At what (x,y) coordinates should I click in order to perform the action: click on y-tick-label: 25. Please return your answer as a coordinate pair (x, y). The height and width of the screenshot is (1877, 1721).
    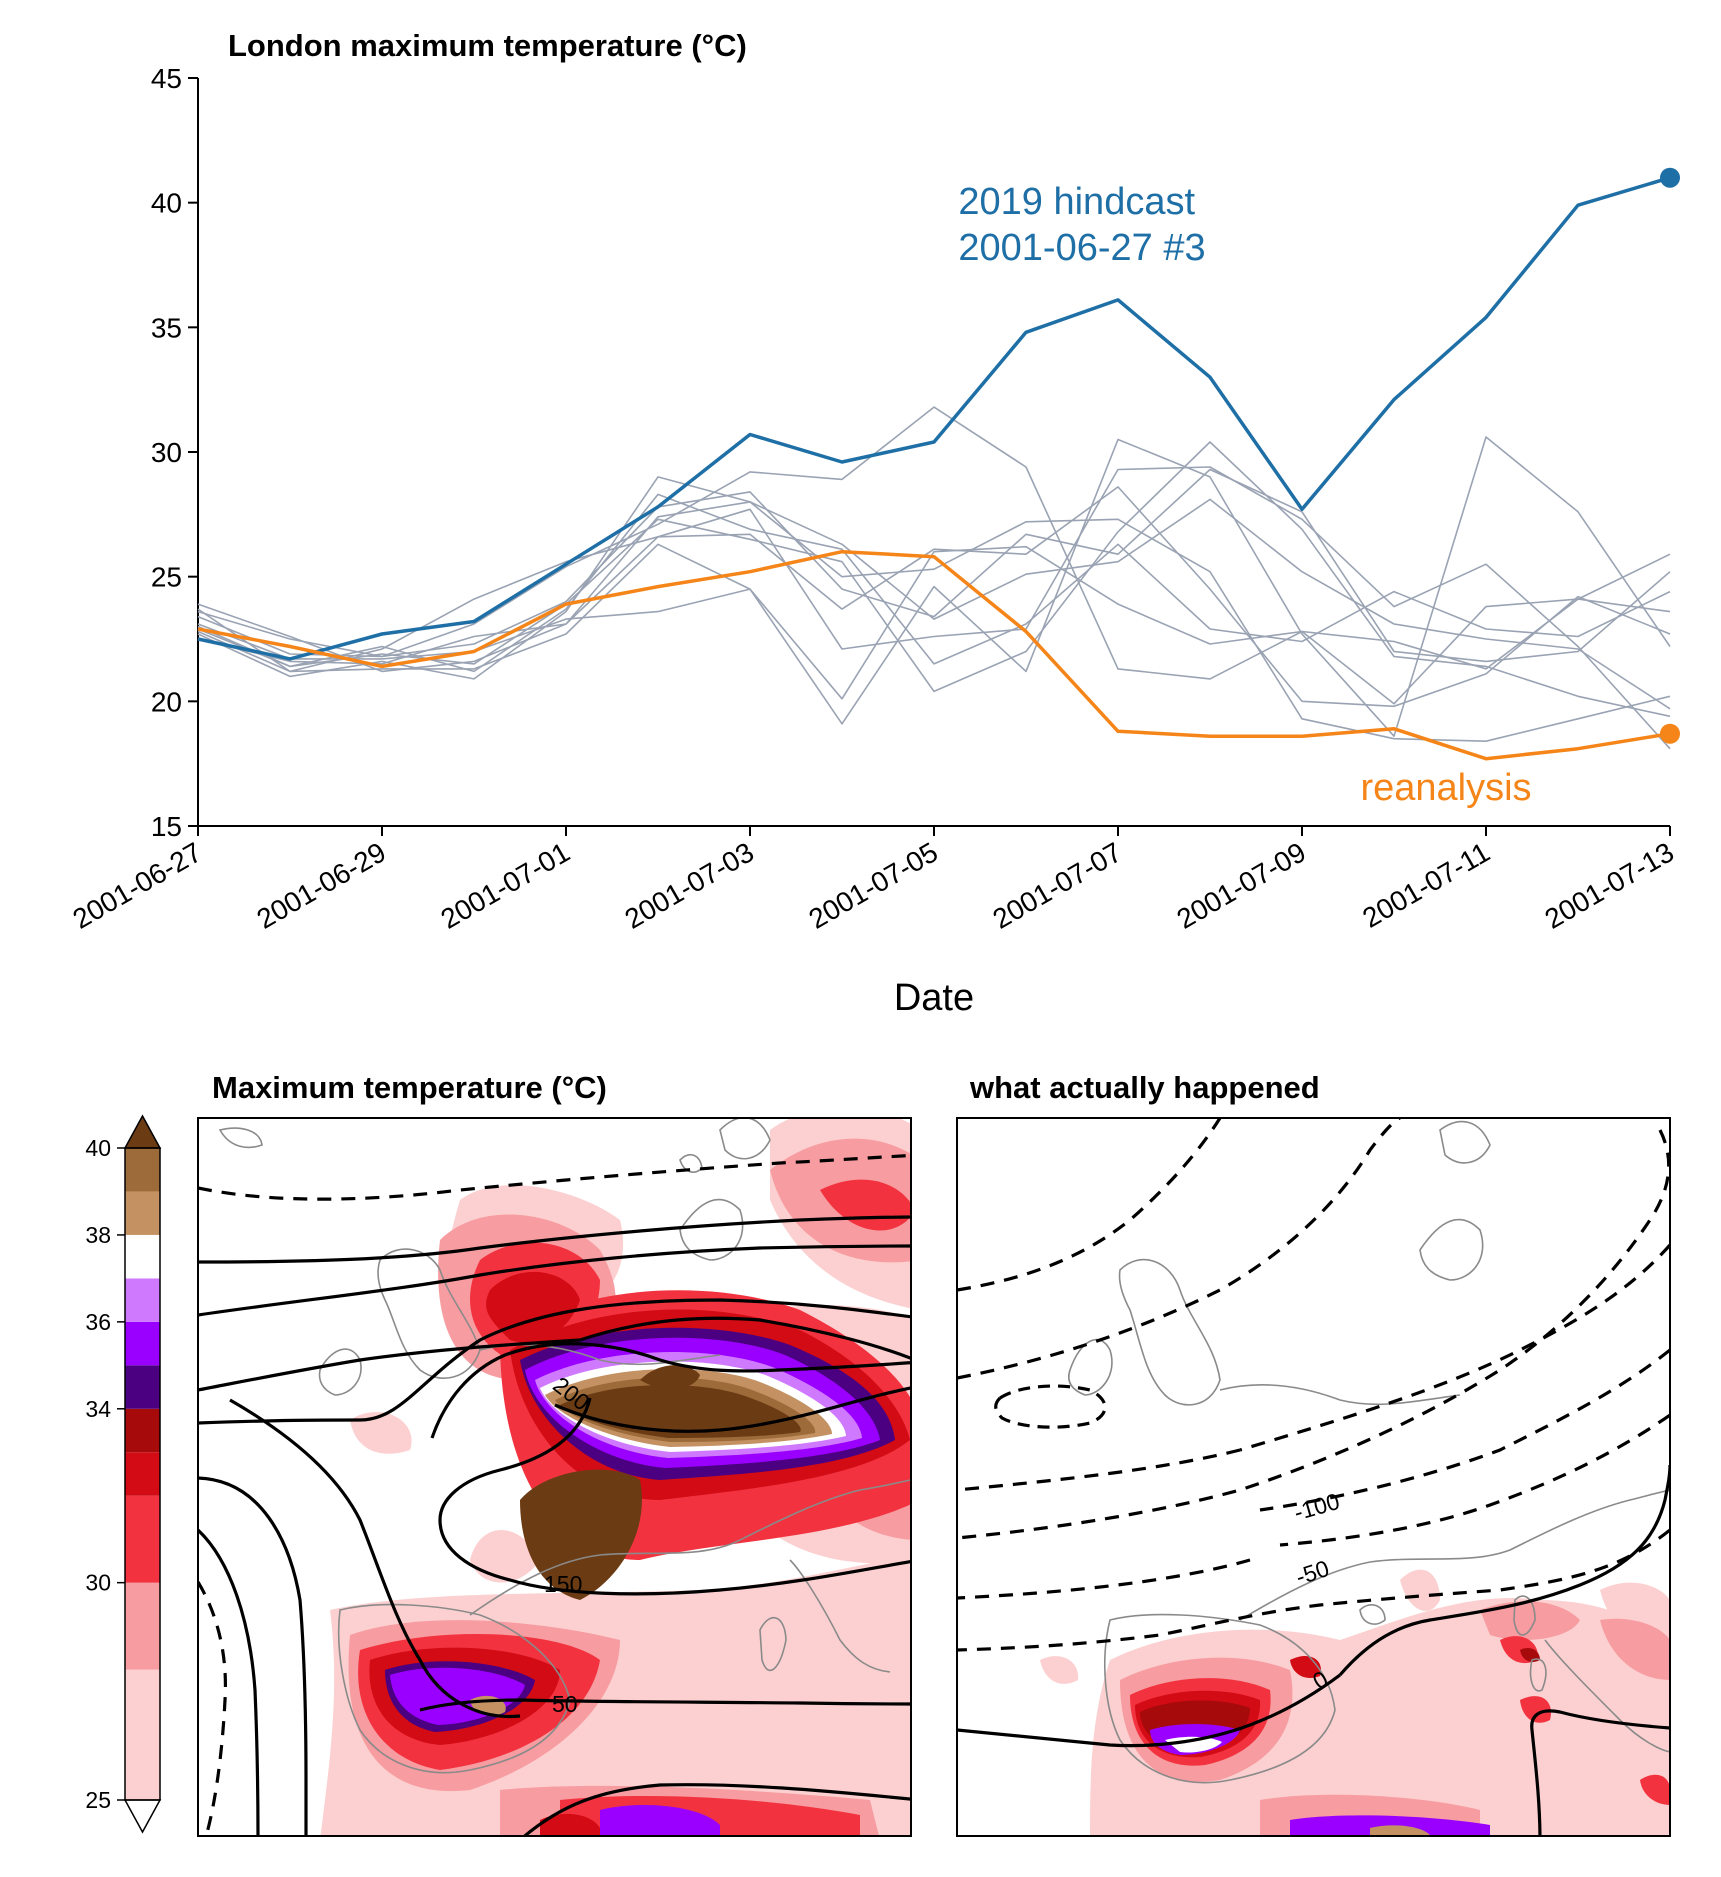
    Looking at the image, I should click on (166, 577).